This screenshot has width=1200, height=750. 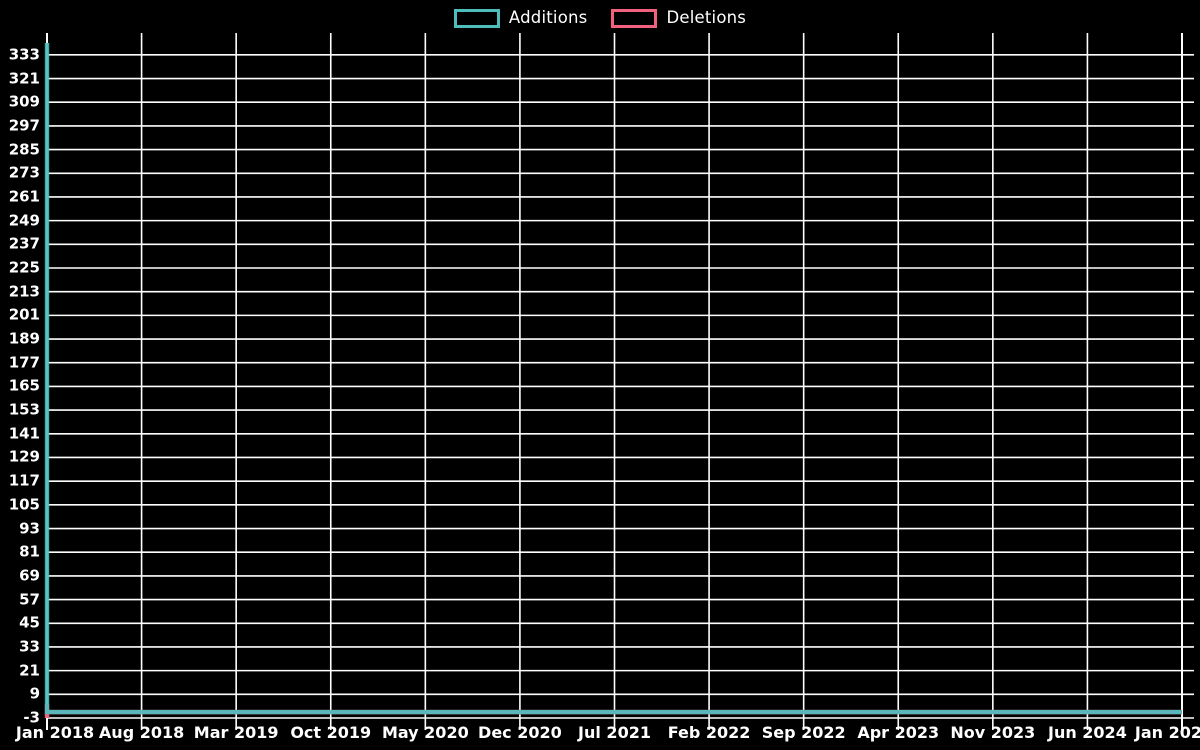 What do you see at coordinates (24, 338) in the screenshot?
I see `y-tick-label: 189` at bounding box center [24, 338].